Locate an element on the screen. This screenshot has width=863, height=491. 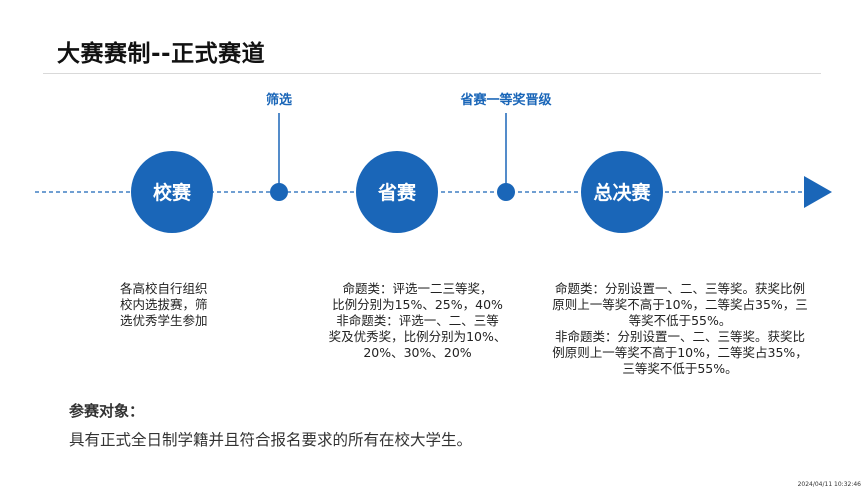
marker-dot-screening is located at coordinates (279, 192).